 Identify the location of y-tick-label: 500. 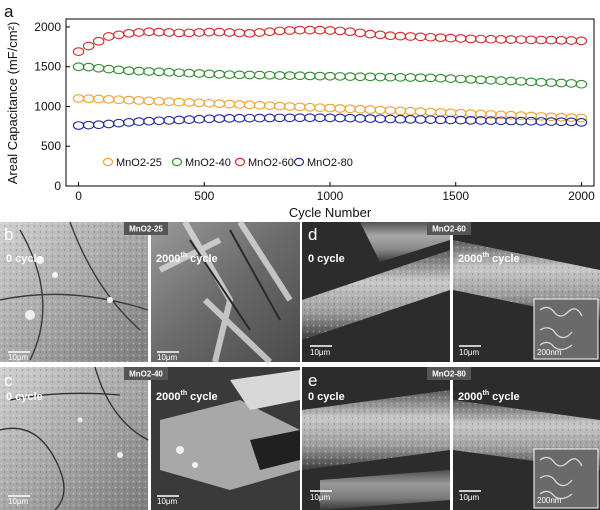
(51, 146).